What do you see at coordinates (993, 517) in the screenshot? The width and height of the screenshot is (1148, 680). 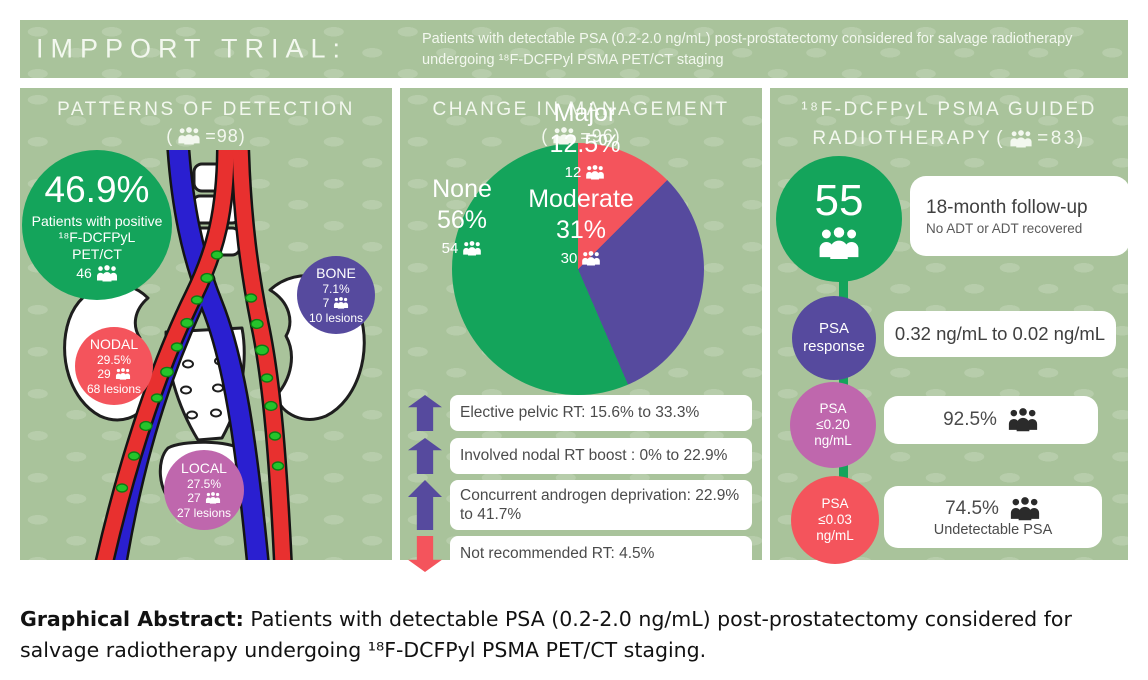 I see `psa-003-card: 74.5% Undetectable PSA` at bounding box center [993, 517].